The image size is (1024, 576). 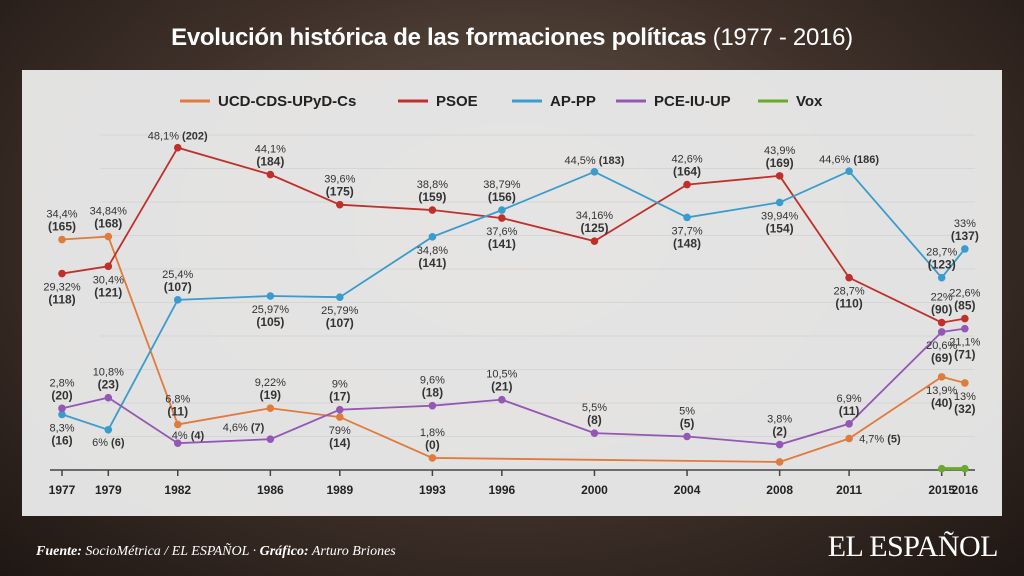 What do you see at coordinates (779, 157) in the screenshot?
I see `data-label: 43,9% (169)` at bounding box center [779, 157].